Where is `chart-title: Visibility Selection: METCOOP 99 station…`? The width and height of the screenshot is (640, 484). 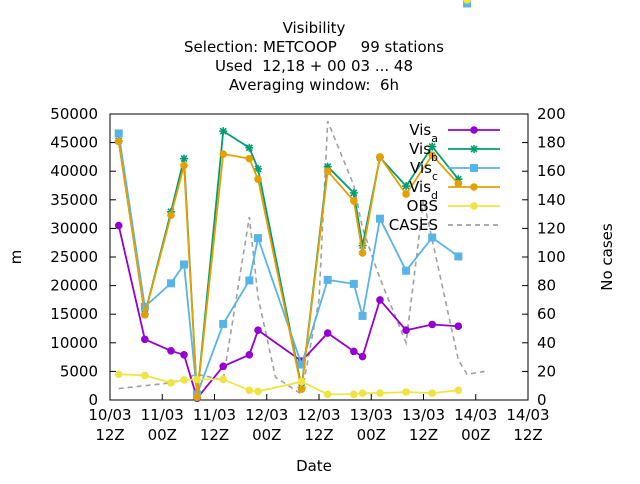
chart-title: Visibility Selection: METCOOP 99 station… is located at coordinates (314, 56).